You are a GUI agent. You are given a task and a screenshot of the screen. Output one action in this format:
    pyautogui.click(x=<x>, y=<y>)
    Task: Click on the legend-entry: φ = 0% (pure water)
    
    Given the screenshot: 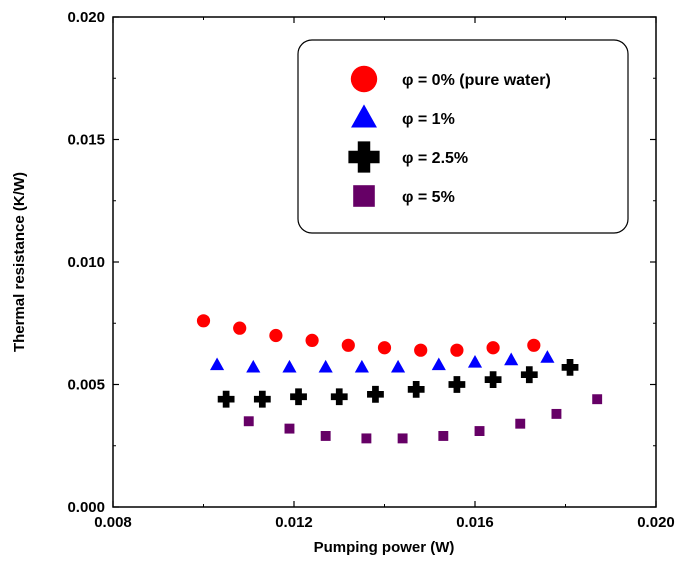 What is the action you would take?
    pyautogui.click(x=476, y=80)
    